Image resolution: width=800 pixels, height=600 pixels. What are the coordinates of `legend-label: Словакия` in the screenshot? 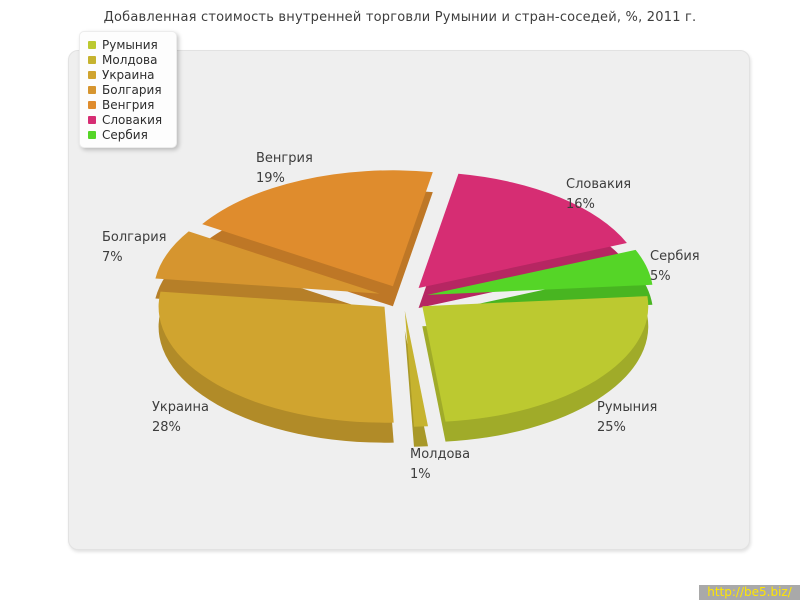 It's located at (132, 119).